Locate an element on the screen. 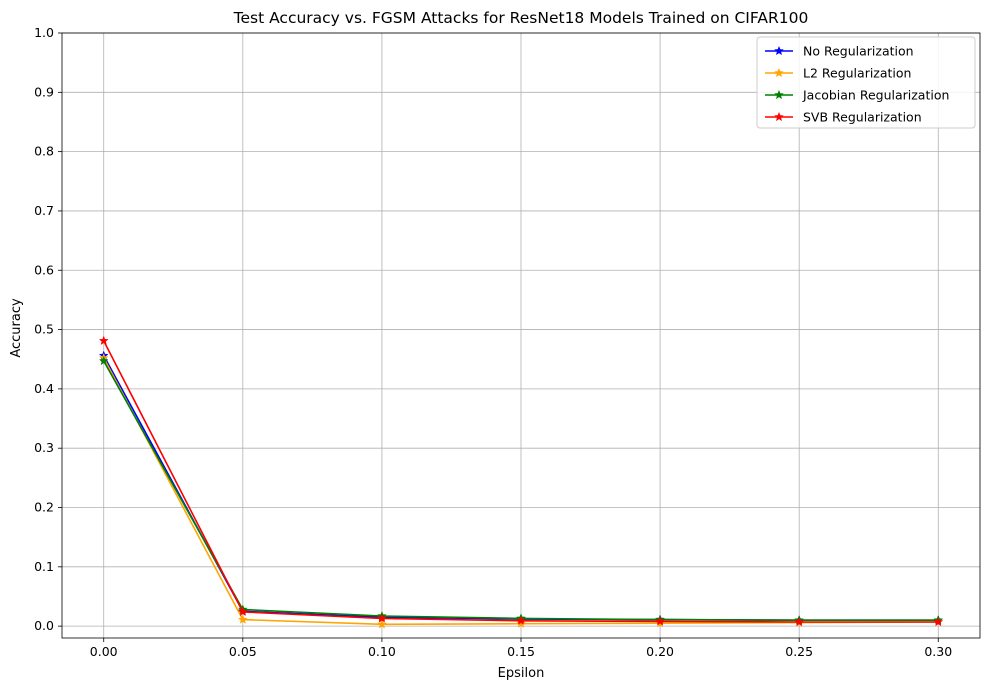 The image size is (989, 690). y-tick-label: 0.8 is located at coordinates (44, 151).